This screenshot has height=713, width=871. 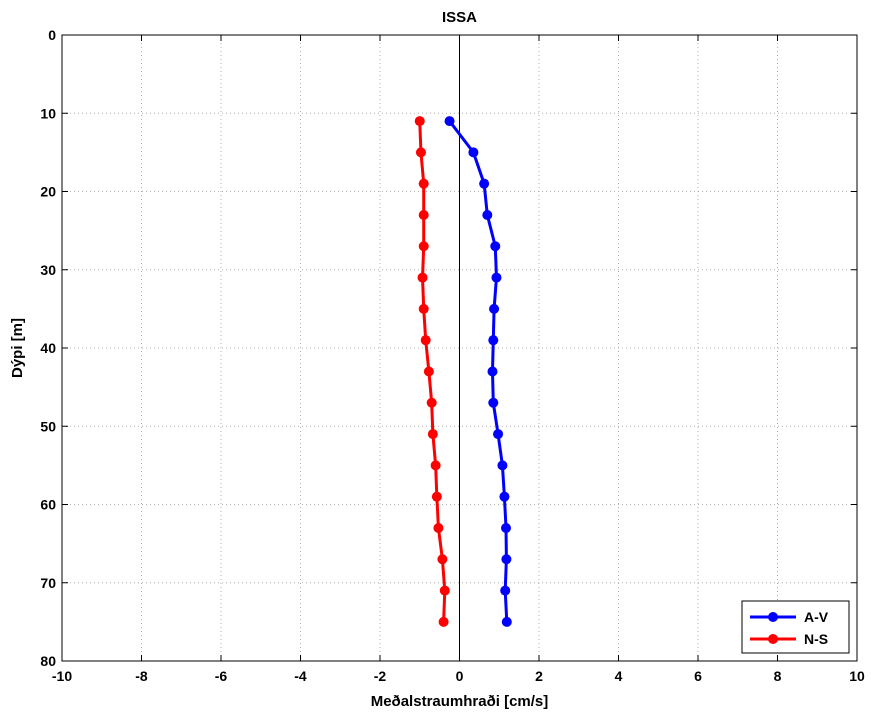 I want to click on y-tick-label: 20, so click(x=48, y=192).